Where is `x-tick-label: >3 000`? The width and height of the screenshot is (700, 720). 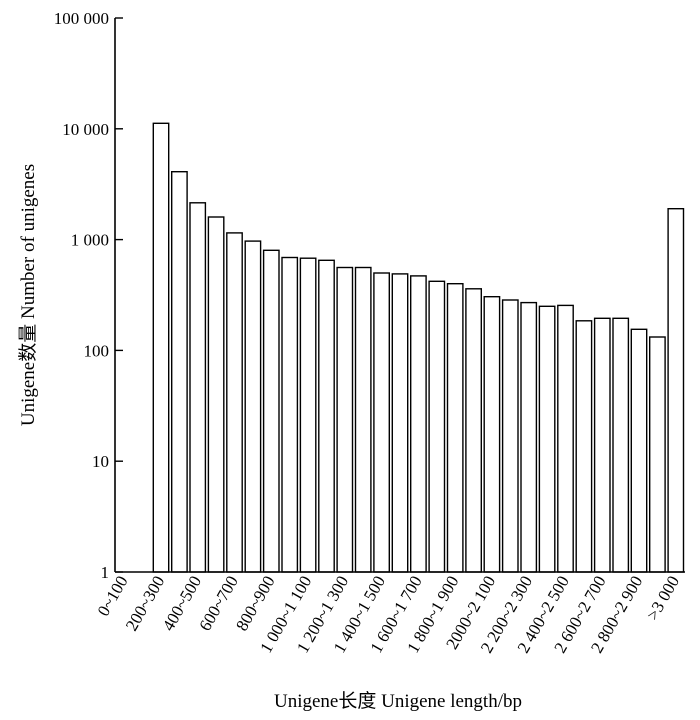 x-tick-label: >3 000 is located at coordinates (663, 598).